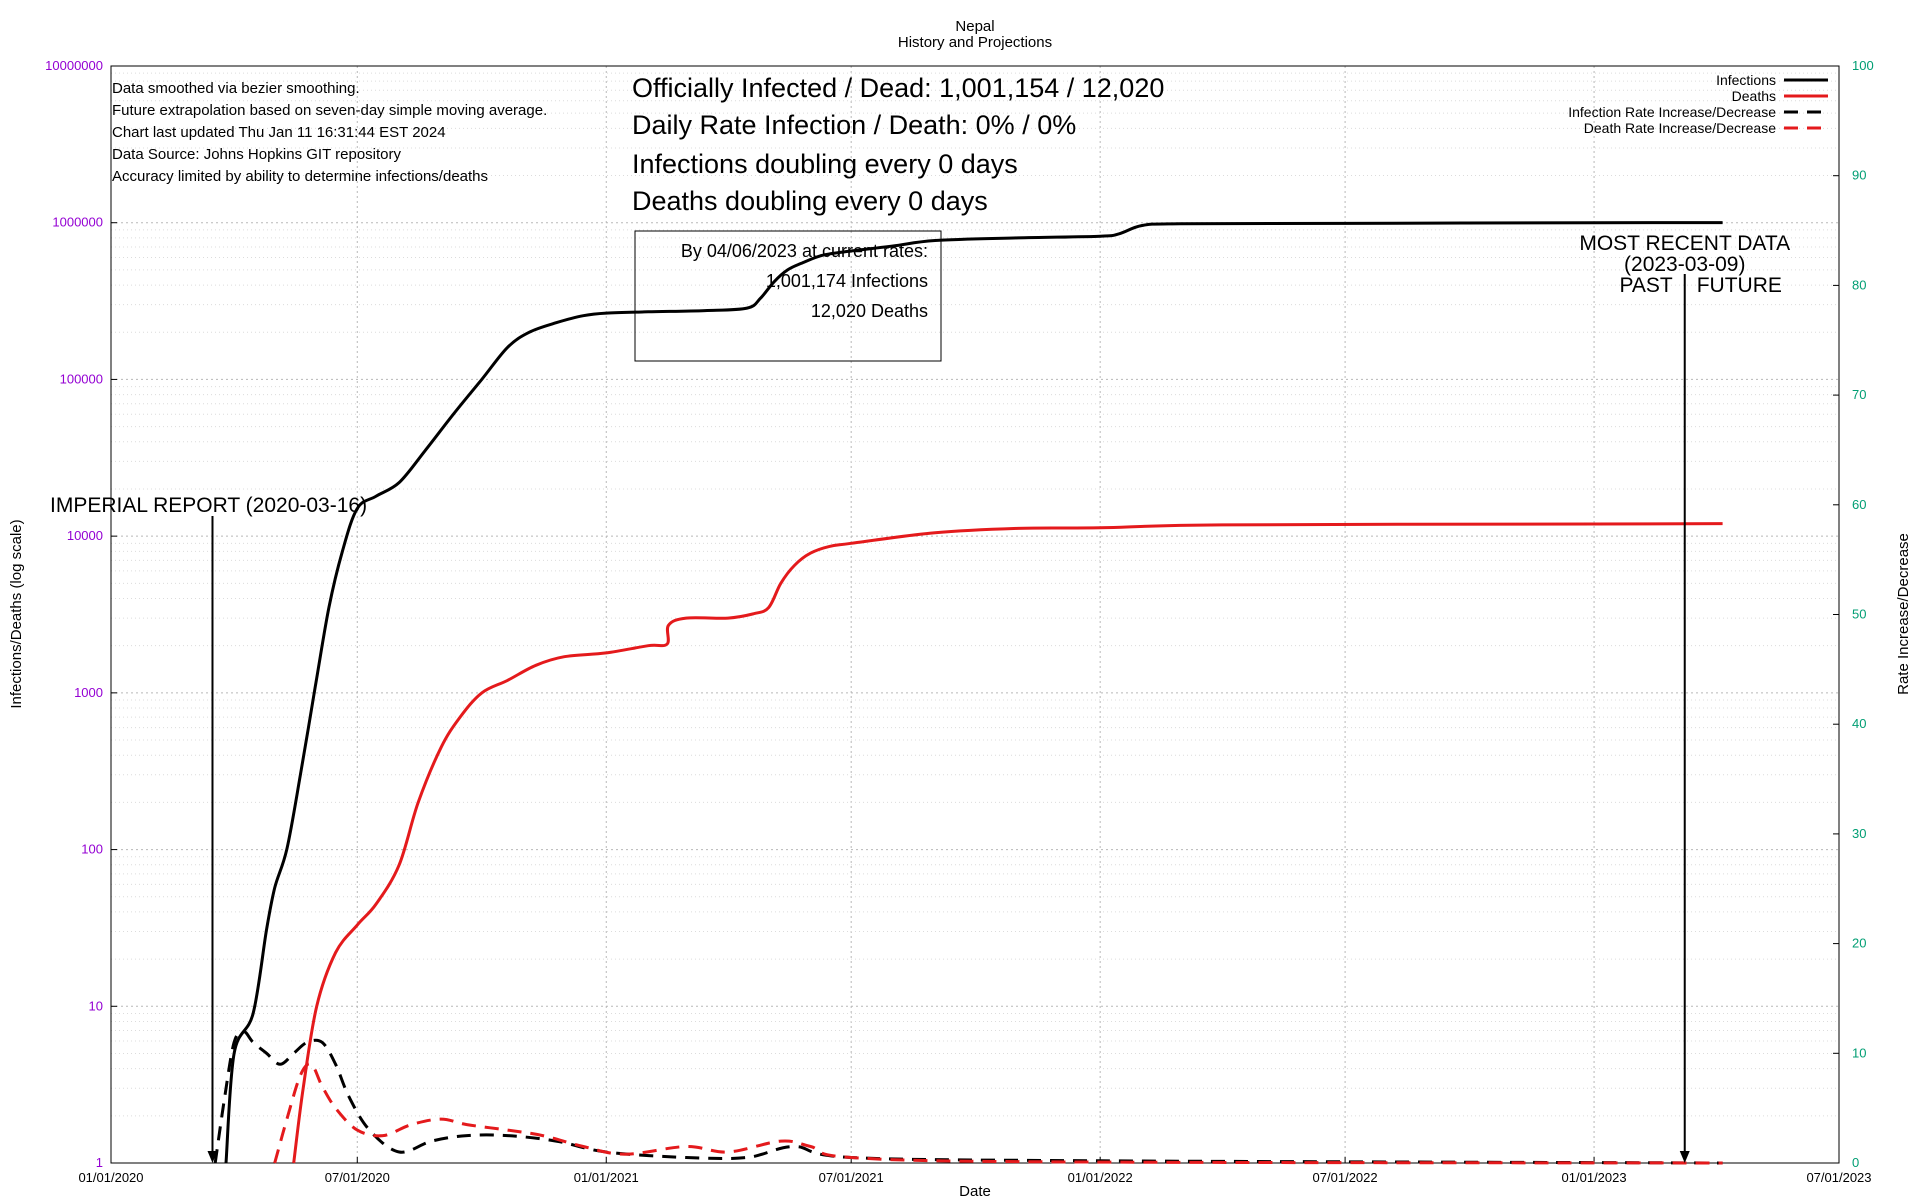 The image size is (1920, 1200). I want to click on y-tick-label: 1000, so click(88, 692).